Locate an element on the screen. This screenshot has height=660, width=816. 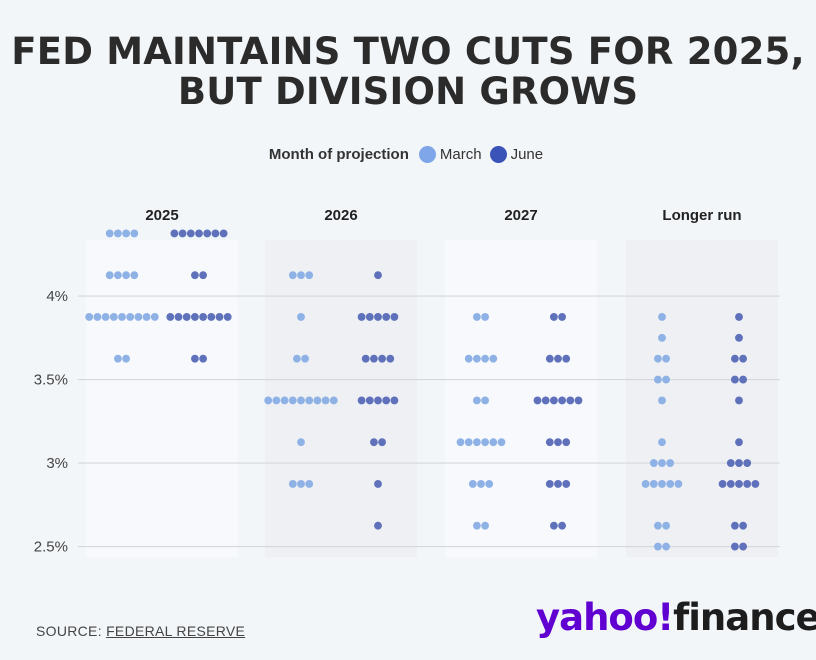
legend-june-swatch is located at coordinates (498, 154).